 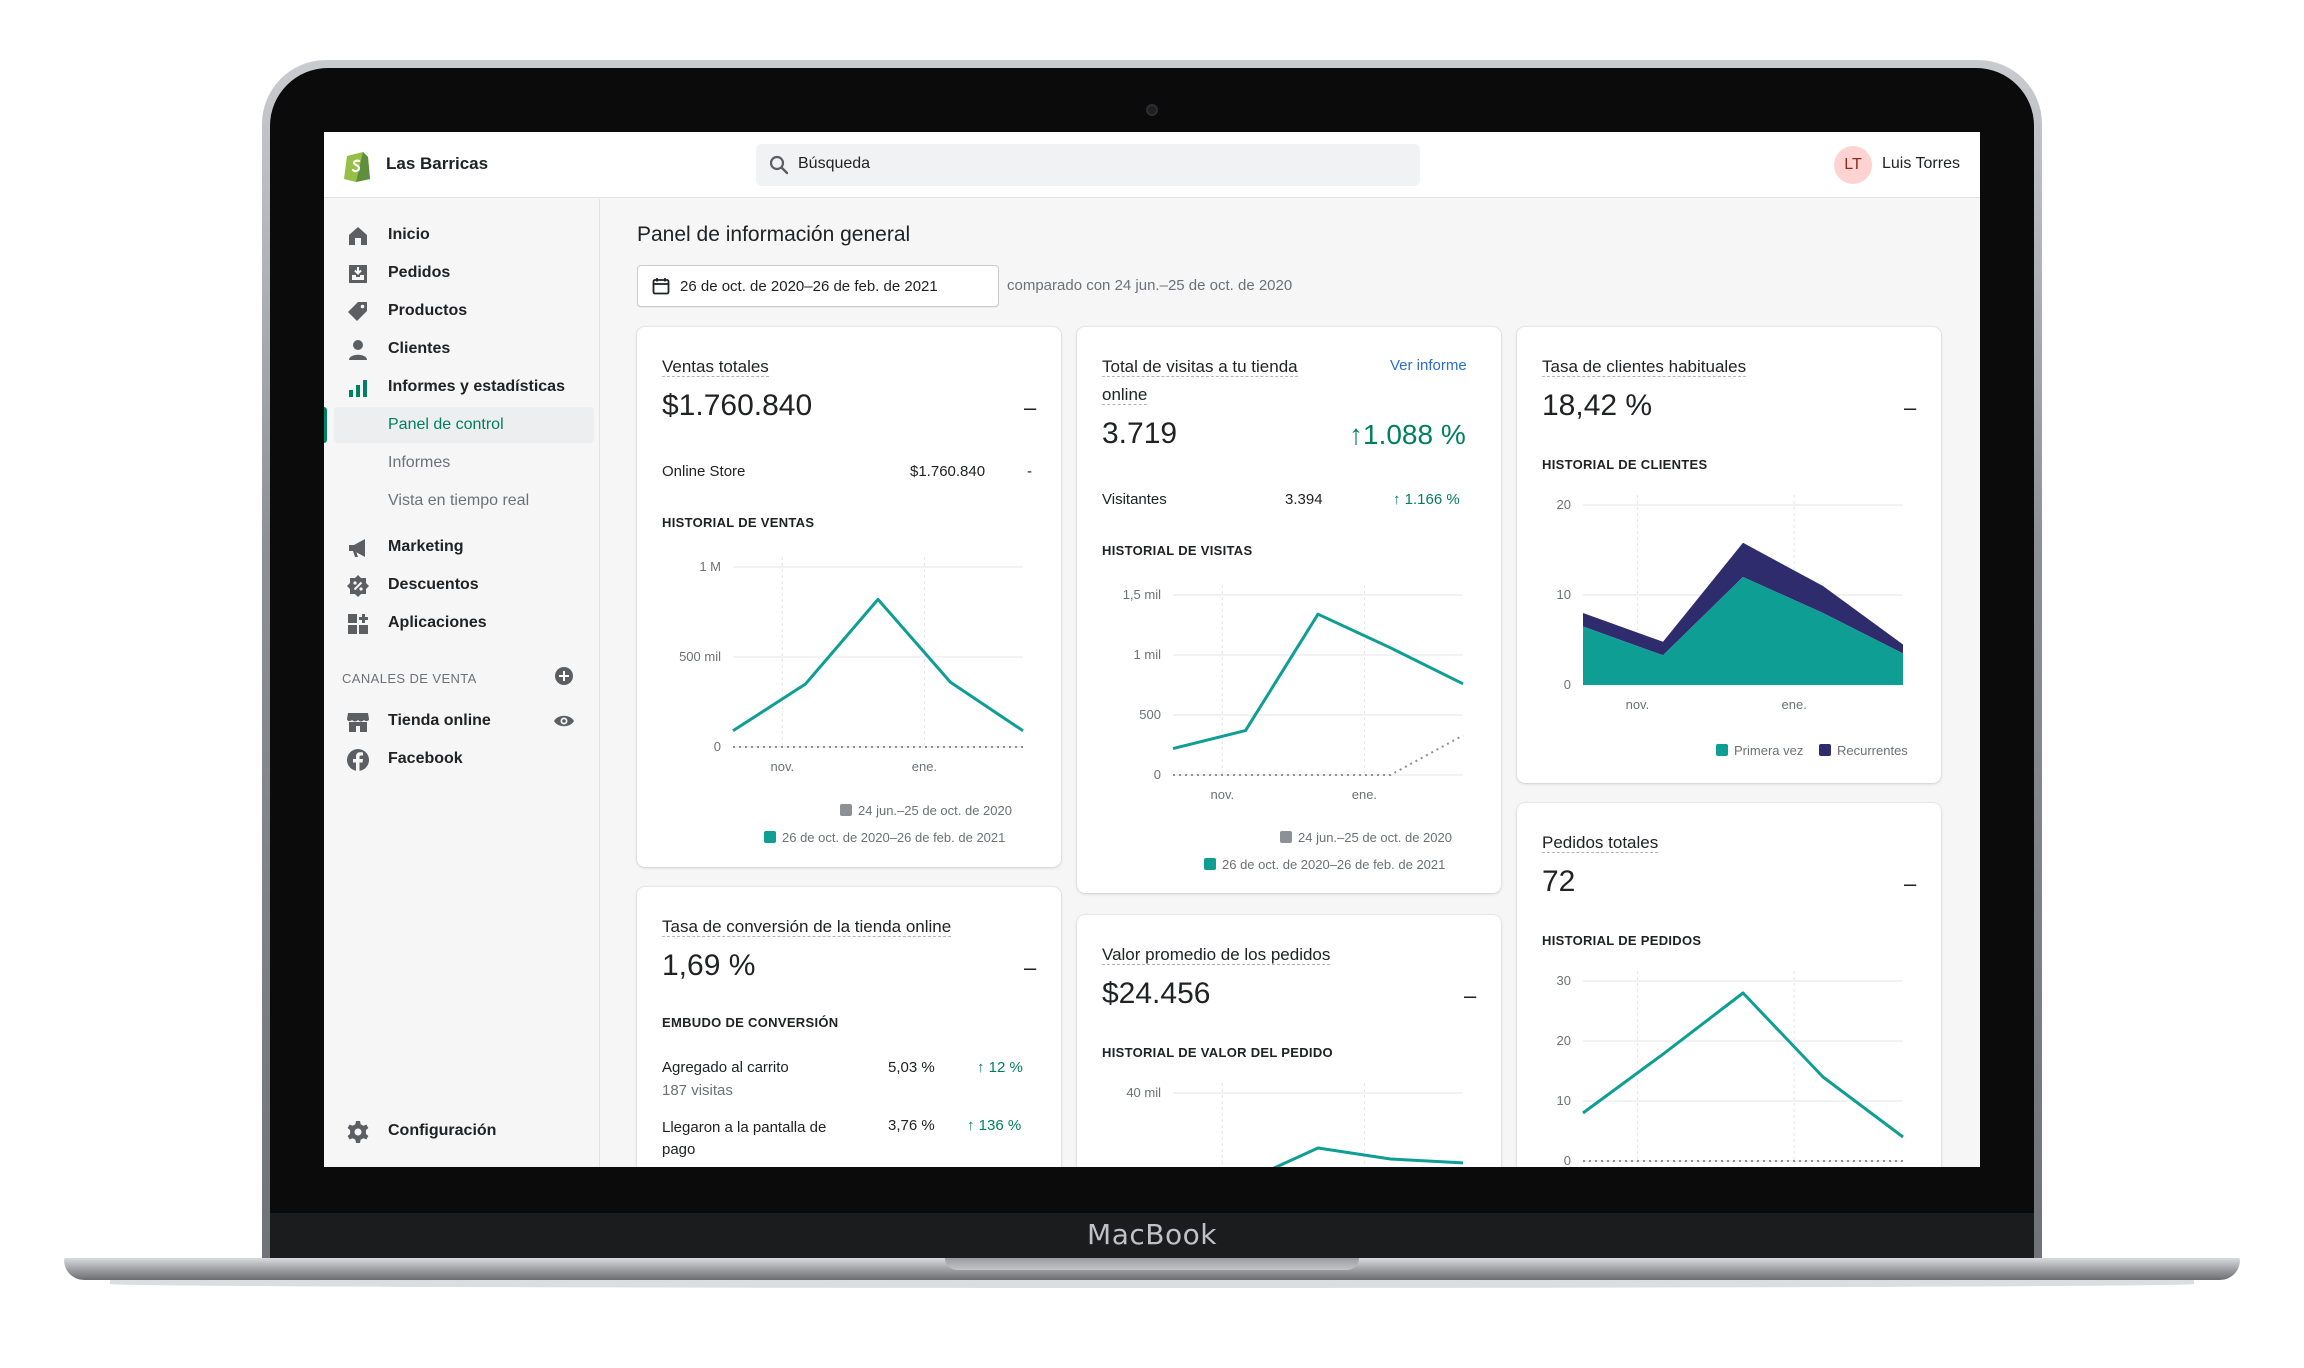 I want to click on sidebar-item-marketing: Marketing, so click(x=462, y=547).